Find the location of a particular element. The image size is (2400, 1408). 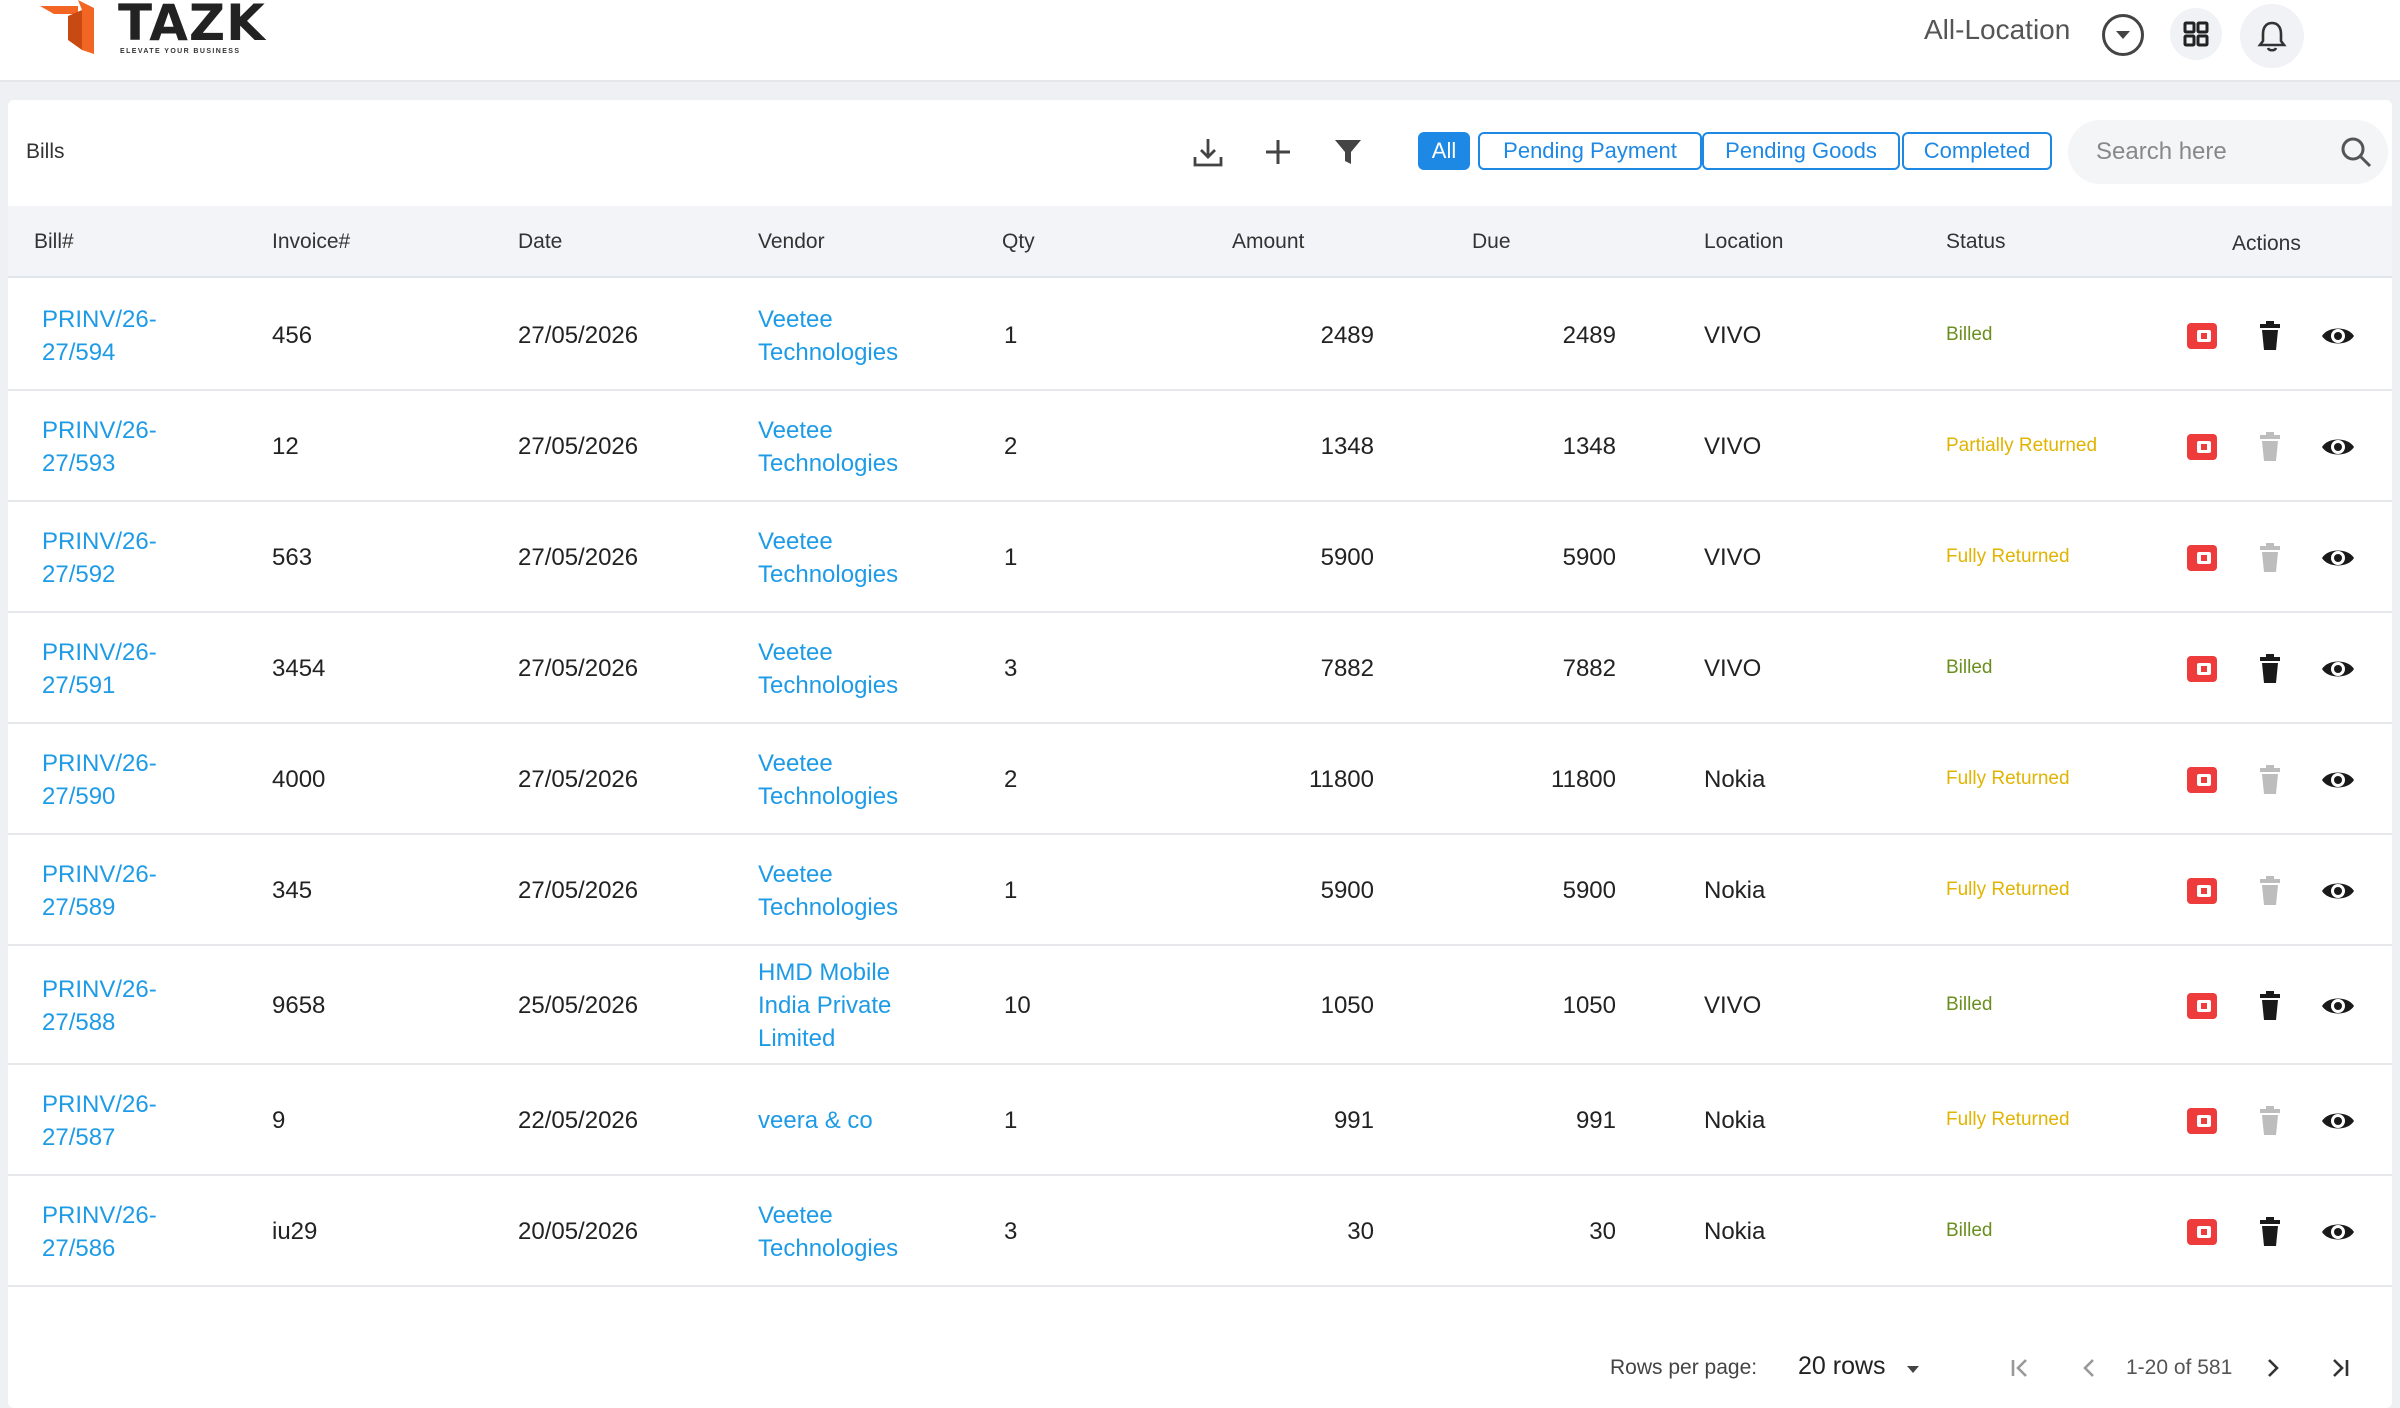

bill-number-link: PRINV/26- 27/588 is located at coordinates (99, 1006).